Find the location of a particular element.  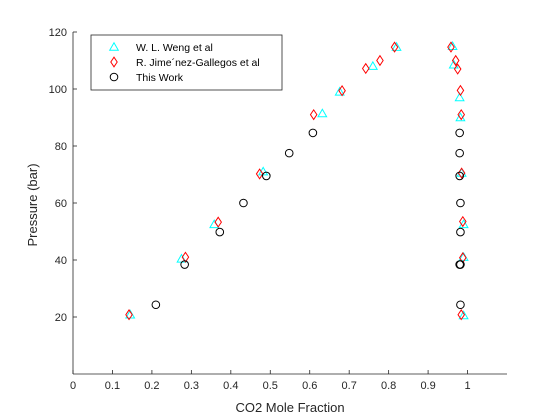

legend-box is located at coordinates (186, 62).